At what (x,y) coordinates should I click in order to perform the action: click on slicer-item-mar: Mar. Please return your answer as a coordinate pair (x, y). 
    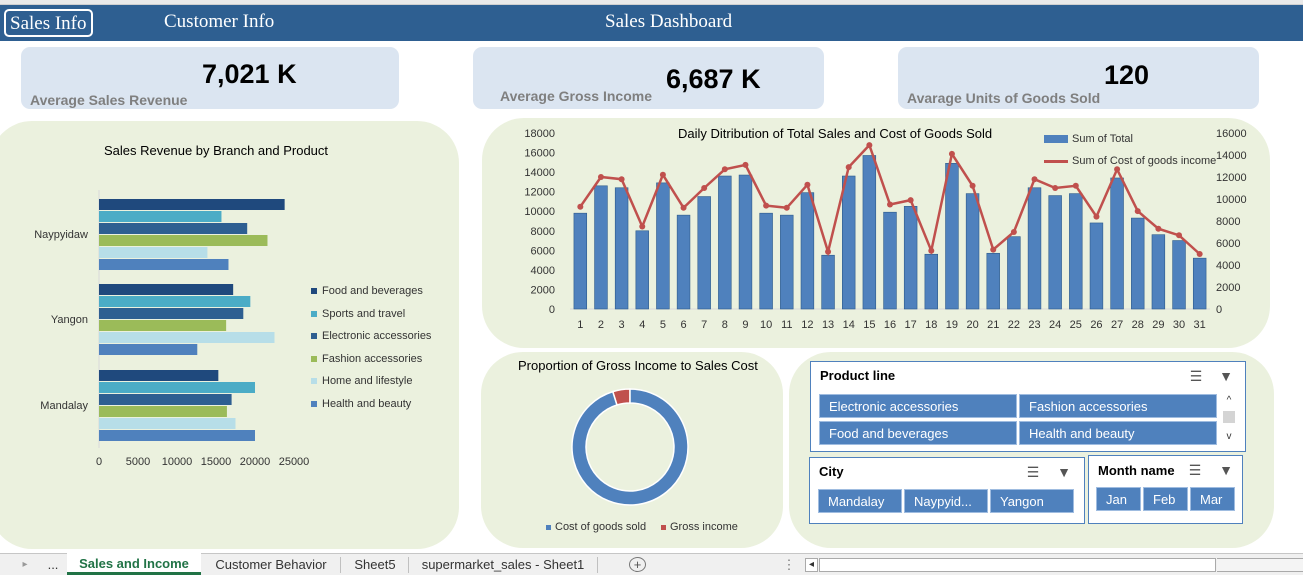
    Looking at the image, I should click on (1212, 499).